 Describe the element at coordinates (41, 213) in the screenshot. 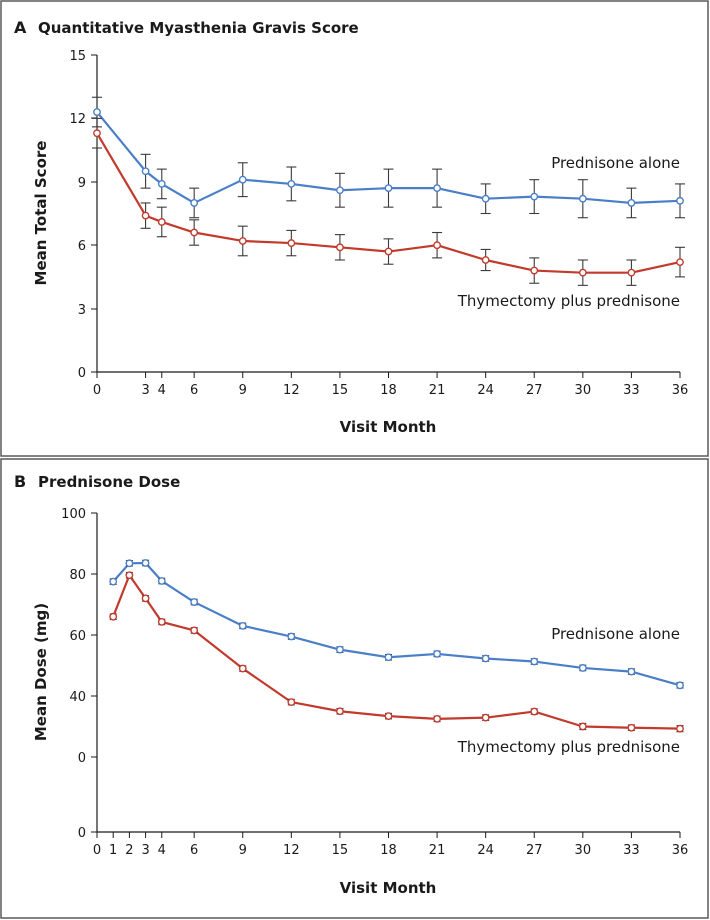

I see `panel-a-y-axis-title: Mean Total Score` at that location.